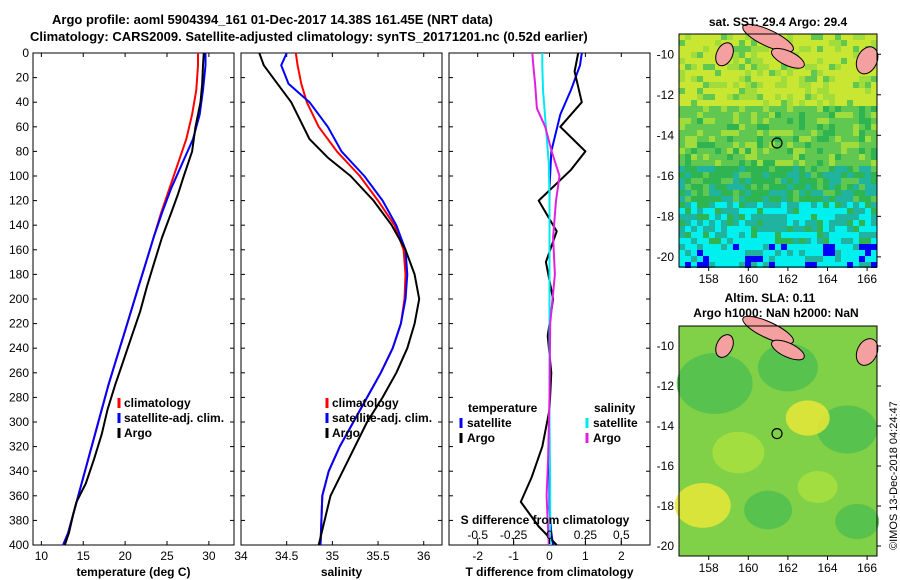 This screenshot has width=900, height=580. What do you see at coordinates (666, 257) in the screenshot?
I see `map-ytick-label: -20` at bounding box center [666, 257].